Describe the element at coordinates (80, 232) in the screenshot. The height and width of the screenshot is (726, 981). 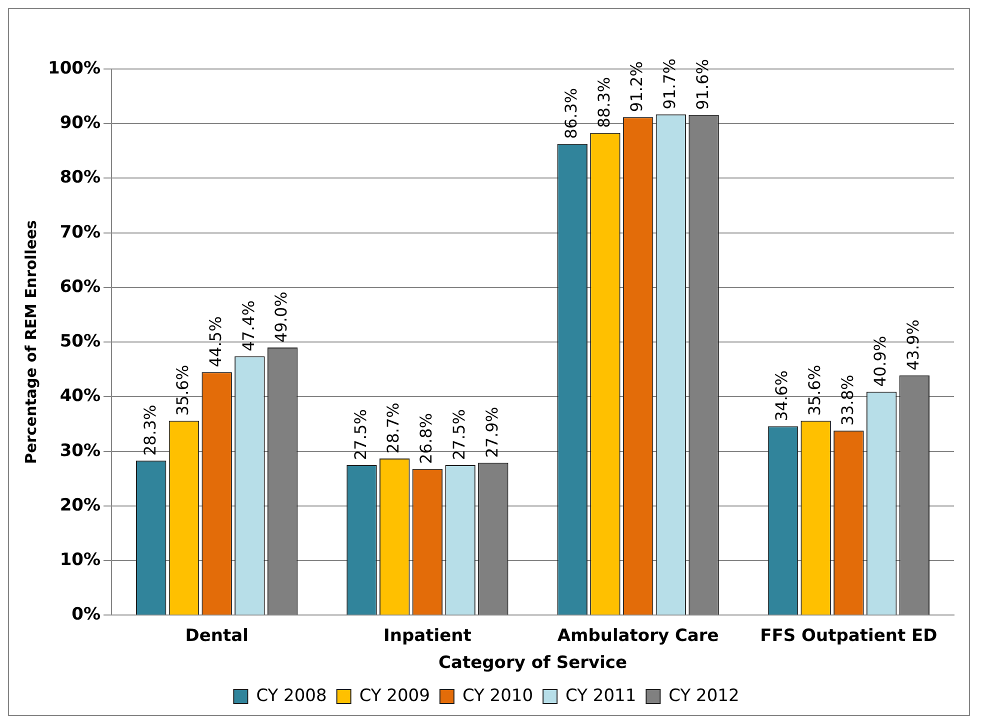
I see `y-tick-label: 70%` at that location.